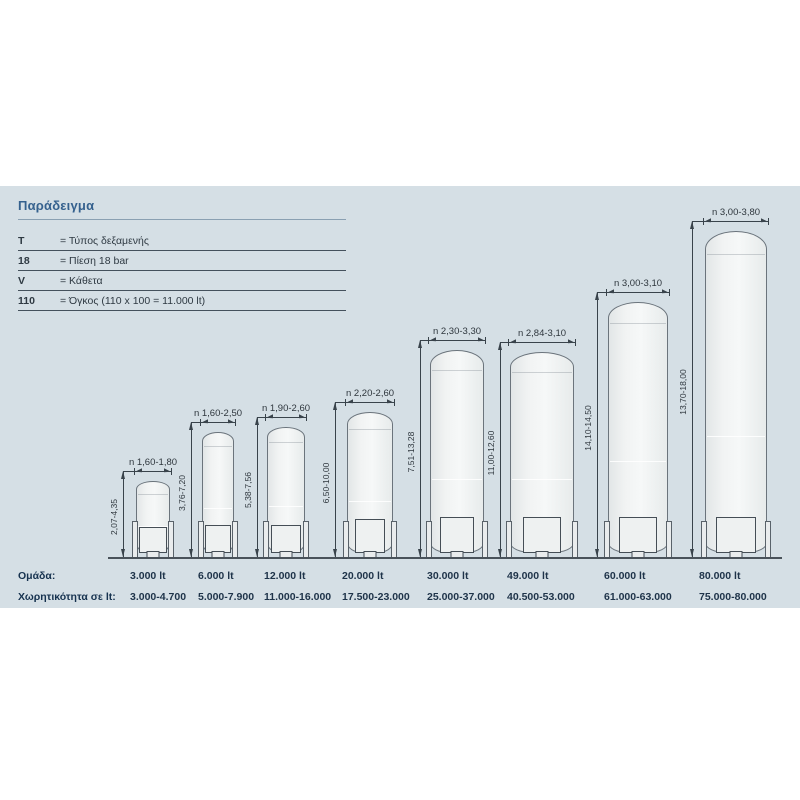 Image resolution: width=800 pixels, height=800 pixels. Describe the element at coordinates (285, 576) in the screenshot. I see `tank-group-value: 12.000 lt` at that location.